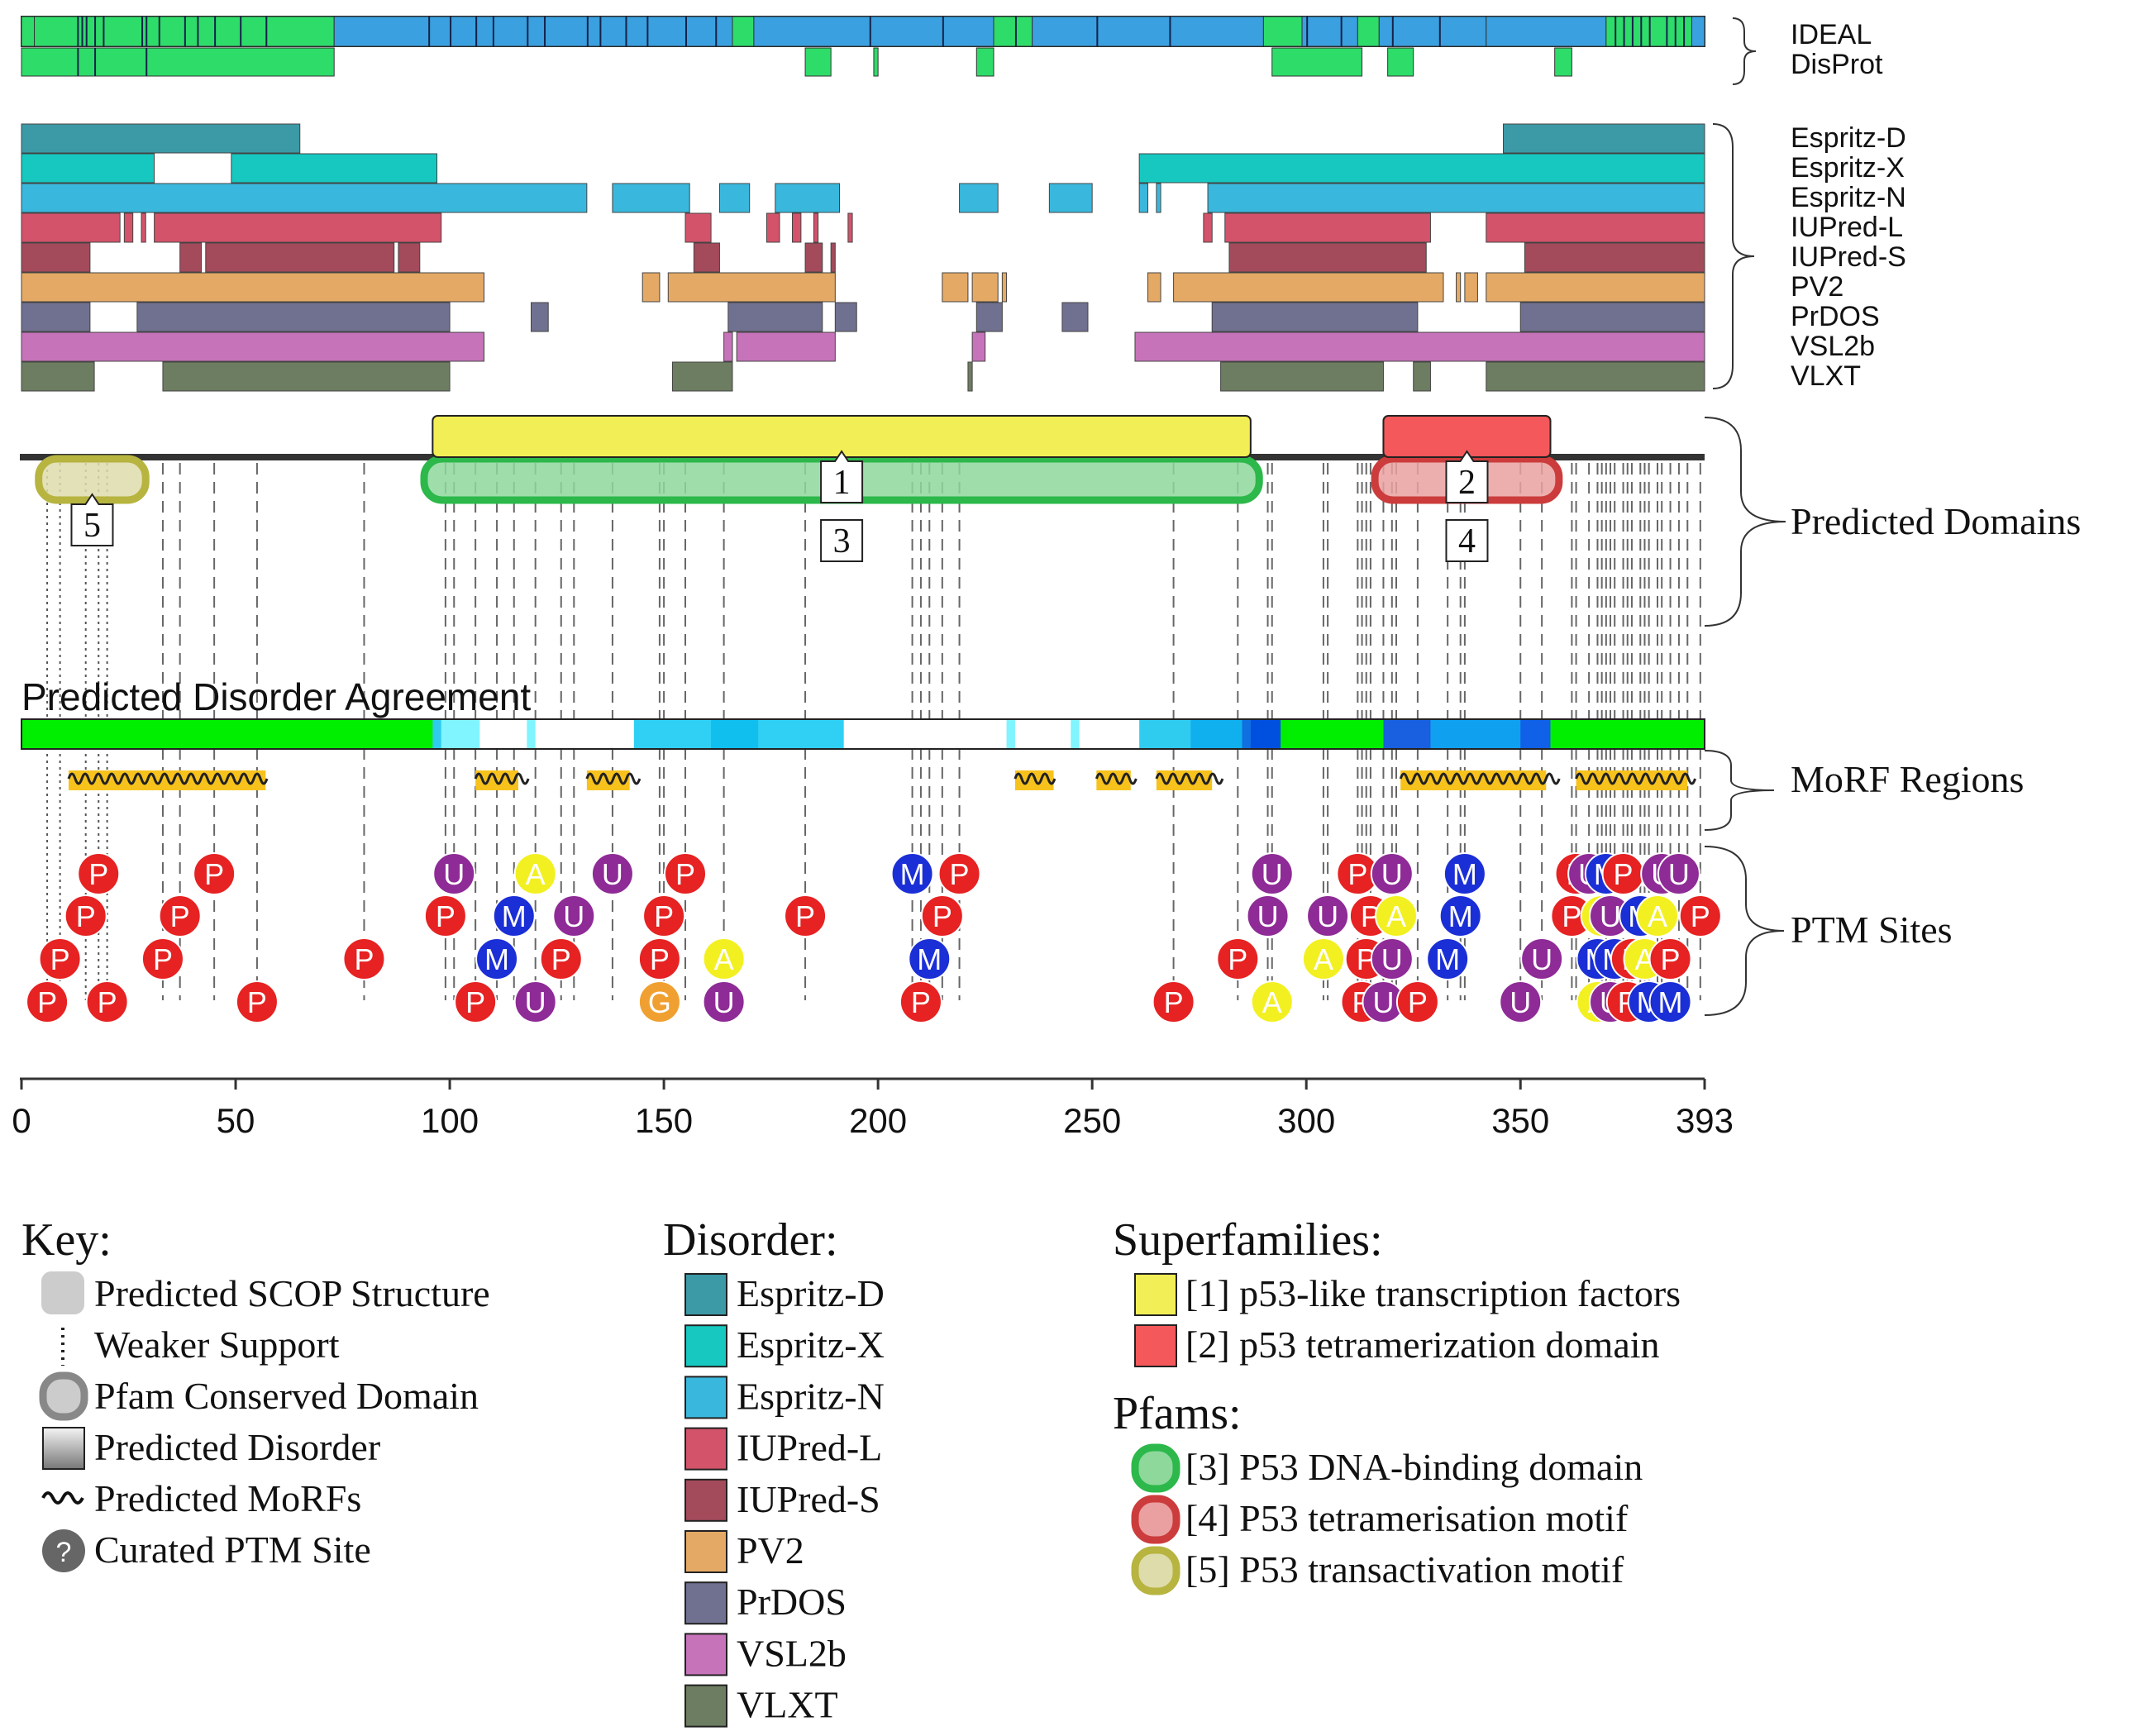 The width and height of the screenshot is (2132, 1736). I want to click on disorder-legend-label: PrDOS, so click(792, 1602).